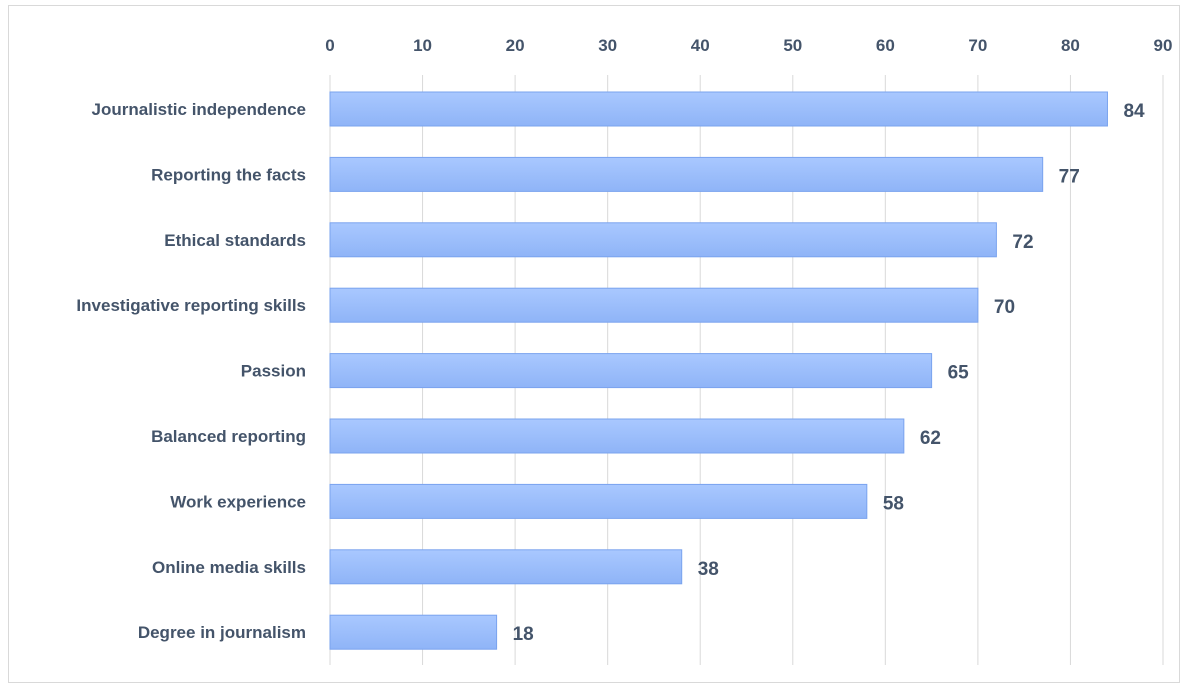 The width and height of the screenshot is (1190, 688). I want to click on value-label: 58, so click(893, 503).